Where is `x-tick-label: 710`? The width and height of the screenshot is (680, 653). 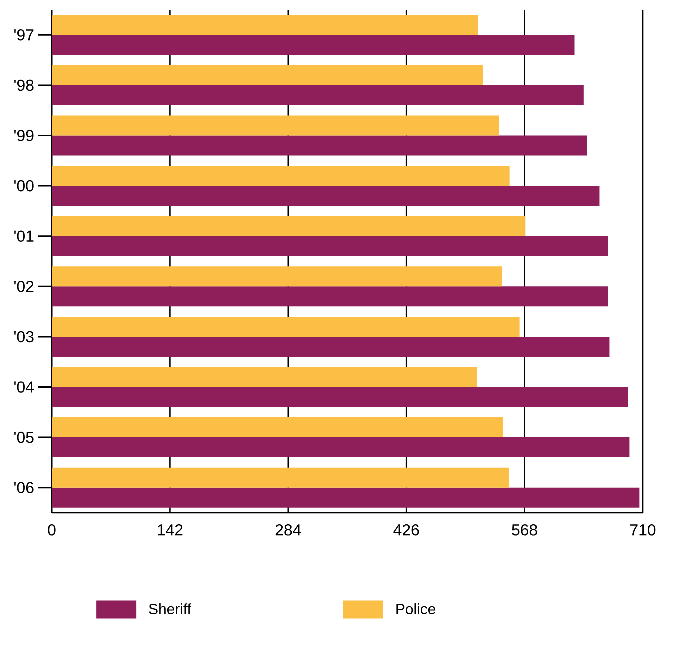 x-tick-label: 710 is located at coordinates (643, 530).